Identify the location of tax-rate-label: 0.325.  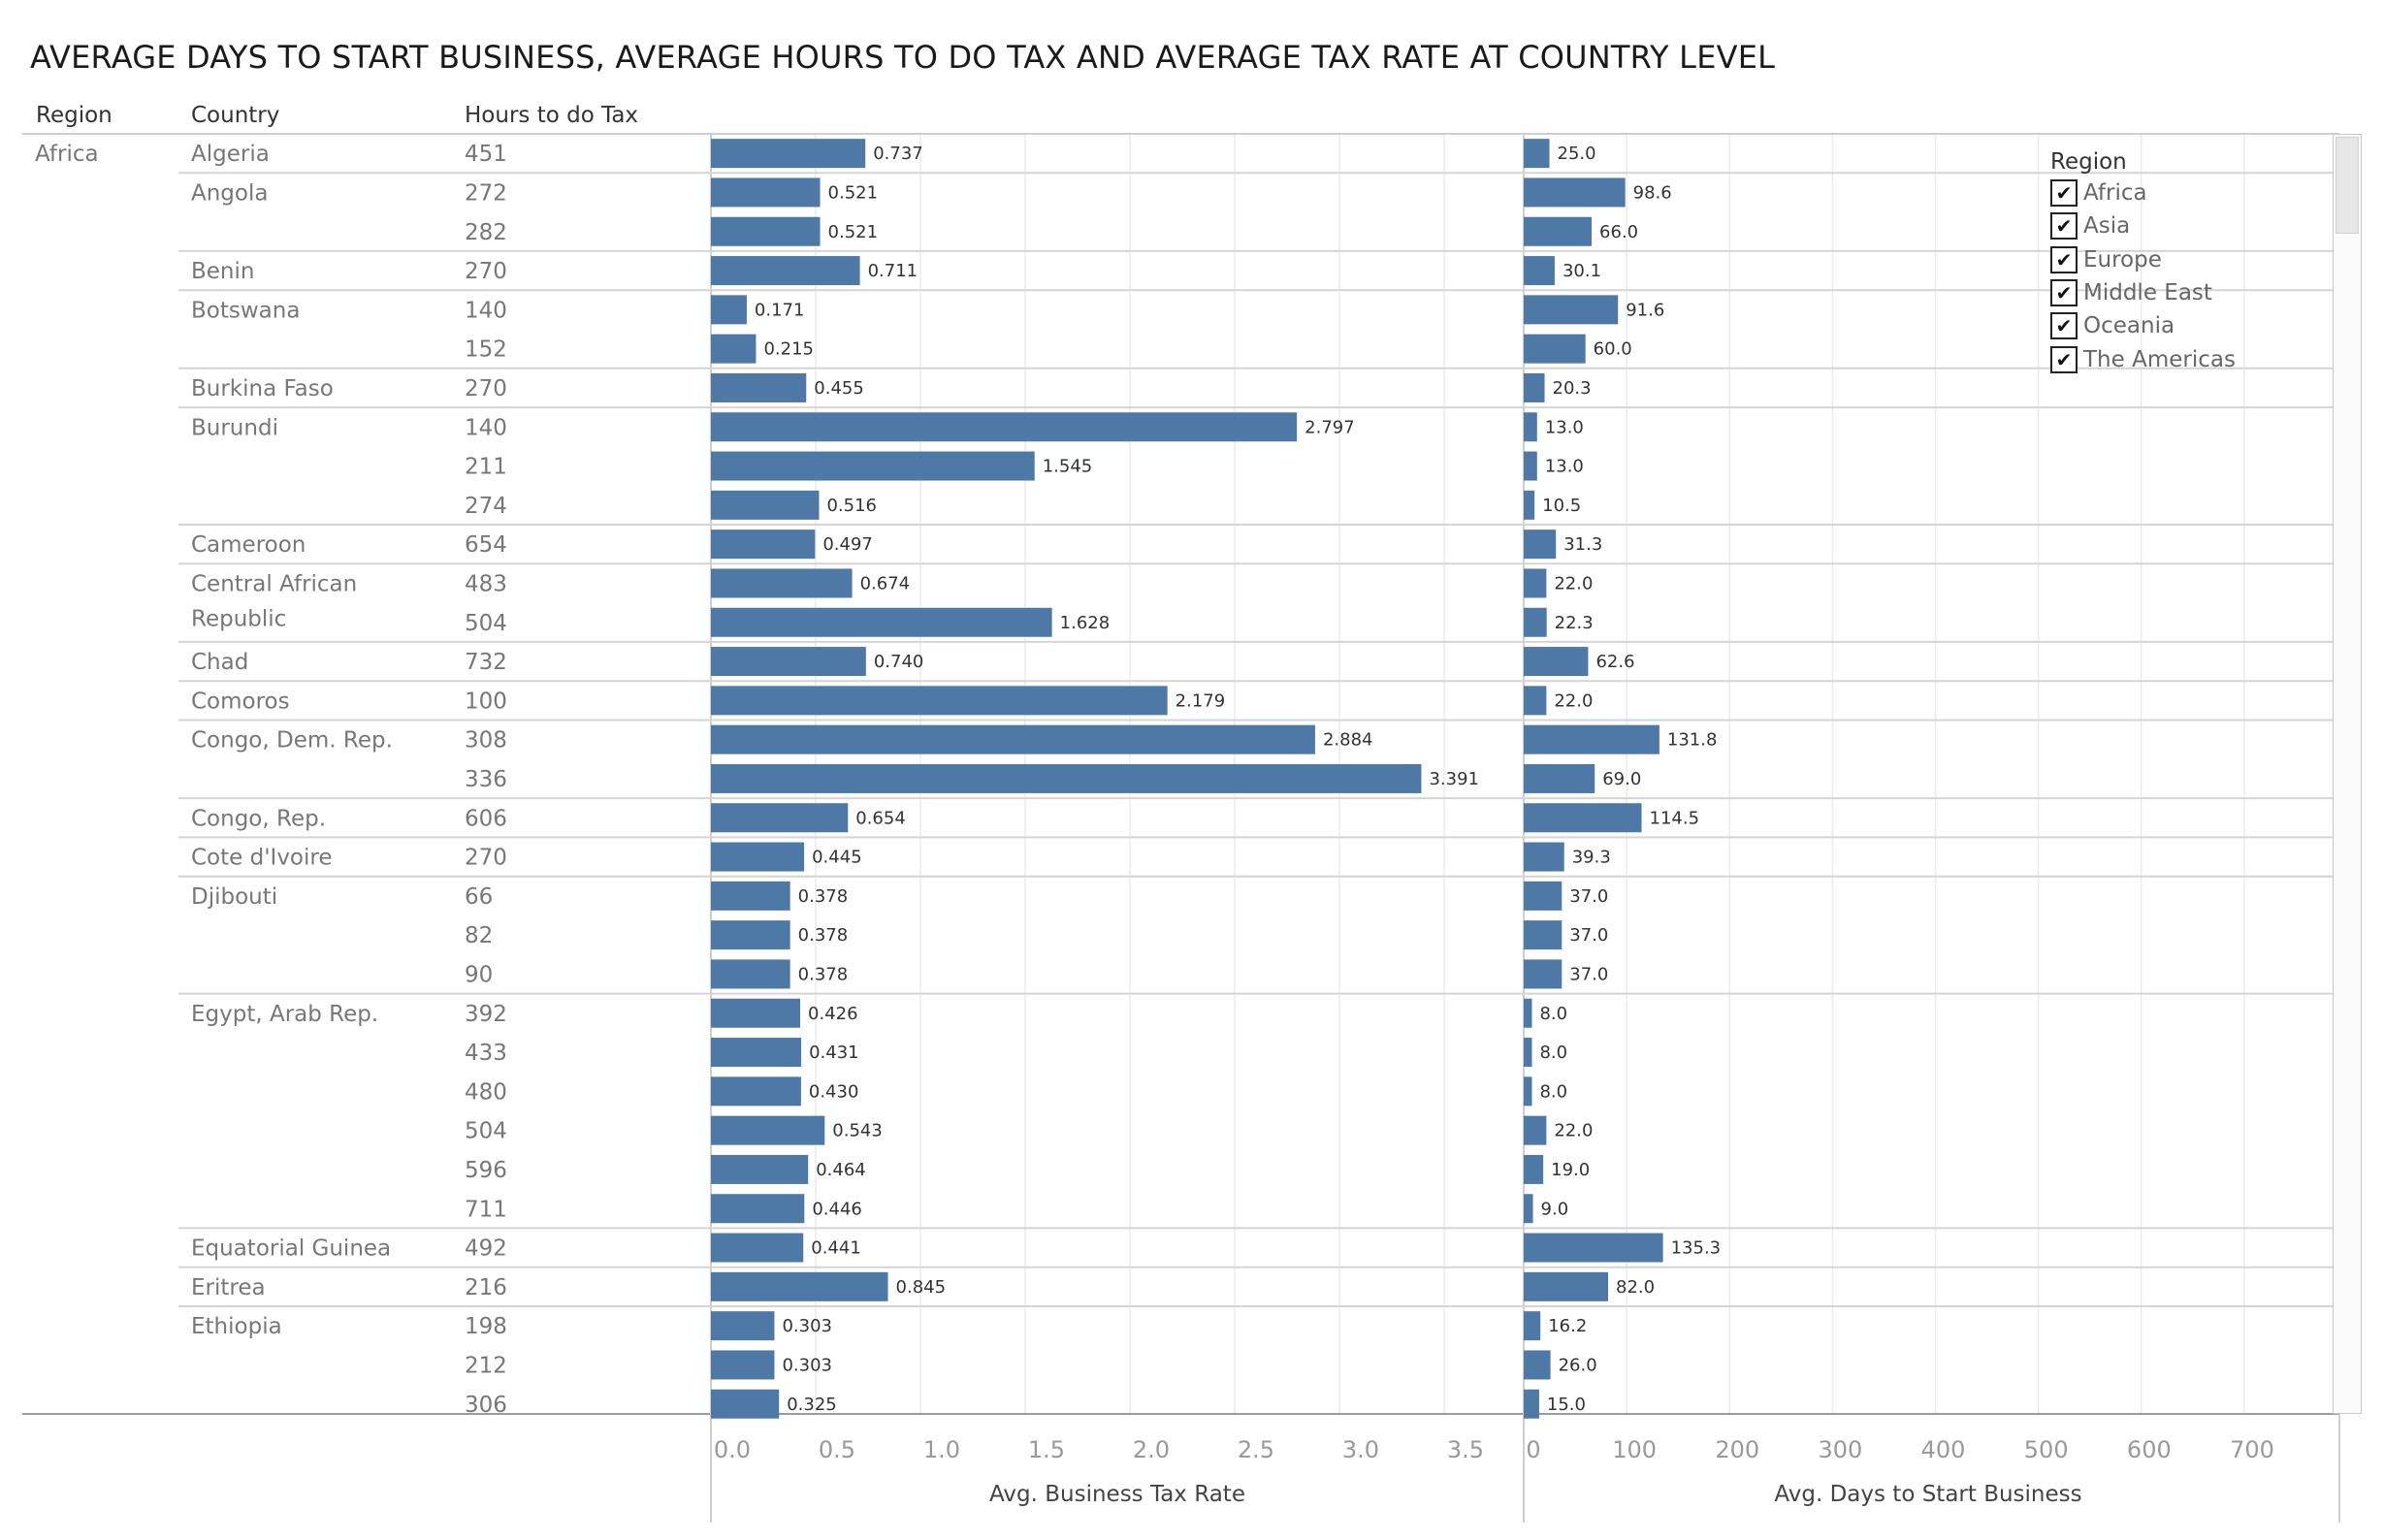
(812, 1405).